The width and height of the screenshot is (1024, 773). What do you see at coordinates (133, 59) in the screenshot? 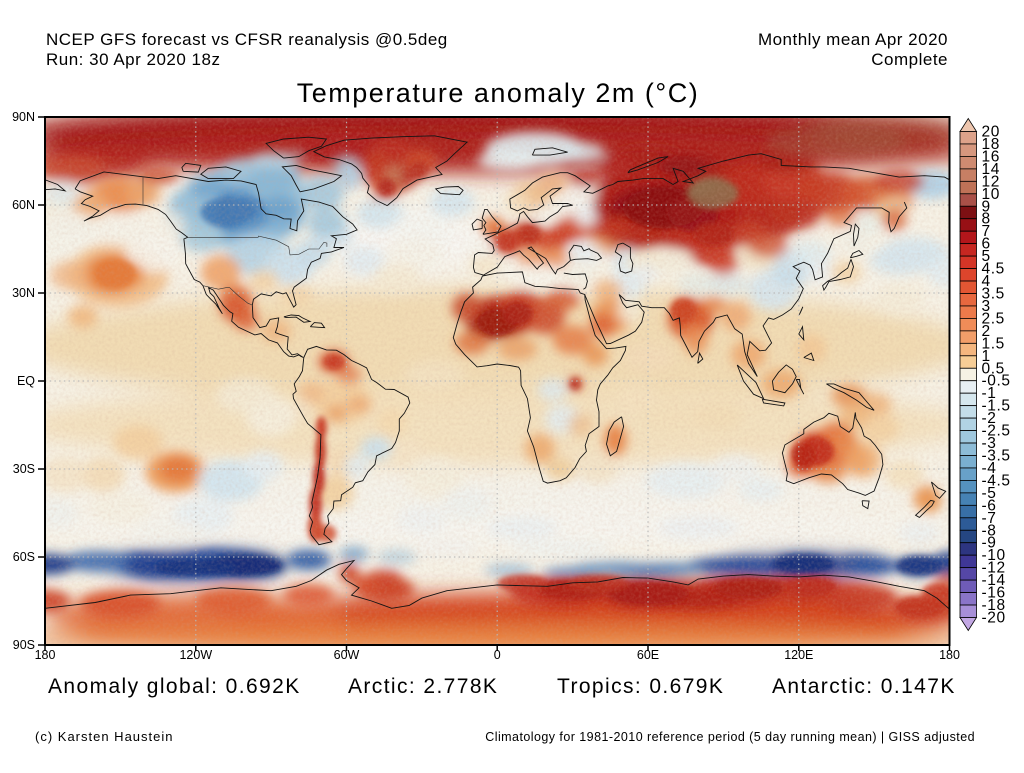
I see `svg-text: Run: 30 Apr 2020 18z` at bounding box center [133, 59].